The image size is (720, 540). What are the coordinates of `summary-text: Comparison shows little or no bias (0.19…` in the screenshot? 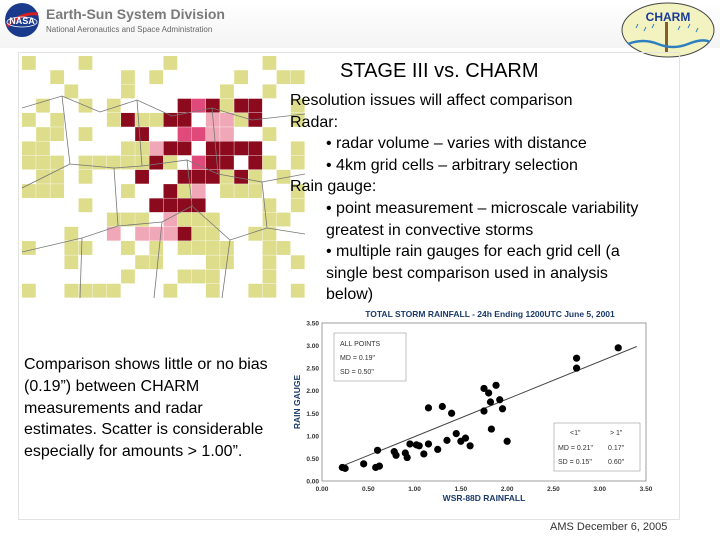 It's located at (146, 408).